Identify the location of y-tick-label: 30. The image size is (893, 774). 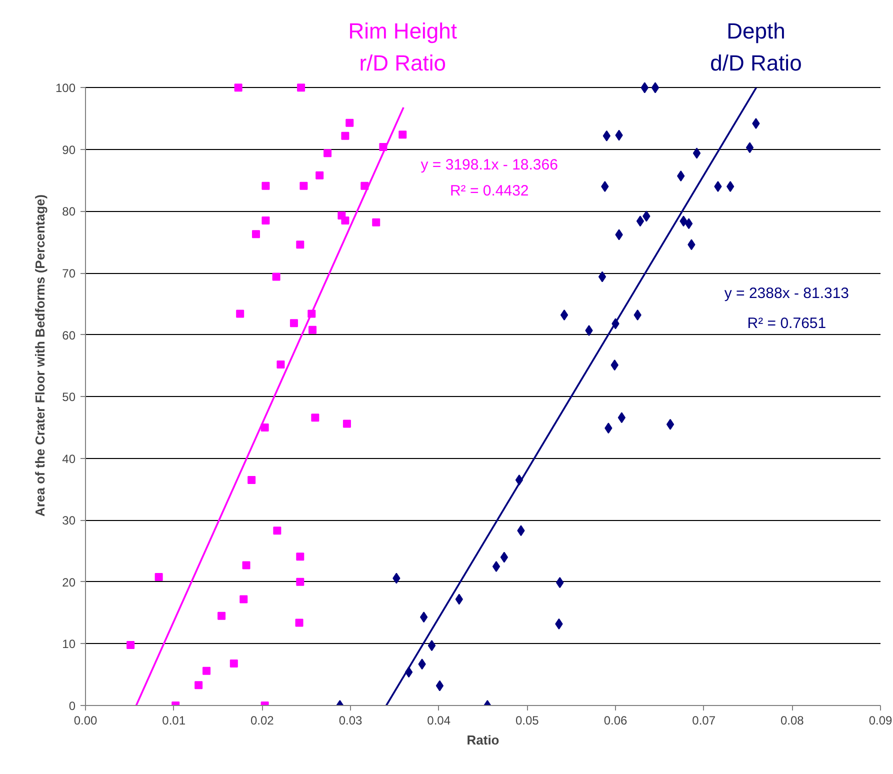
(69, 521).